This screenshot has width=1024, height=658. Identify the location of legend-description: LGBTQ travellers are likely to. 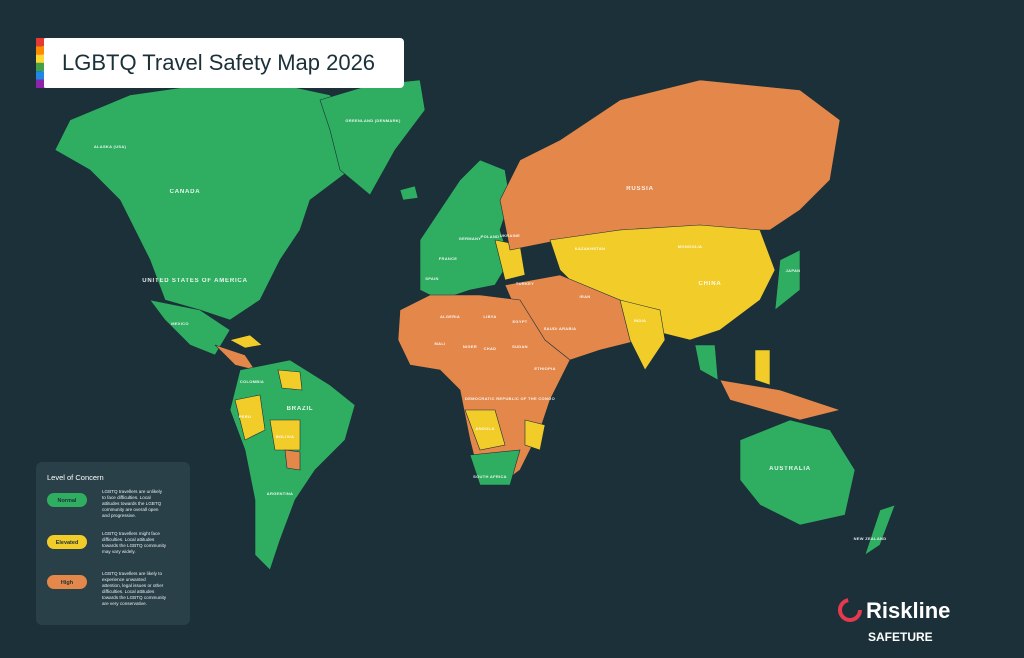
(132, 573).